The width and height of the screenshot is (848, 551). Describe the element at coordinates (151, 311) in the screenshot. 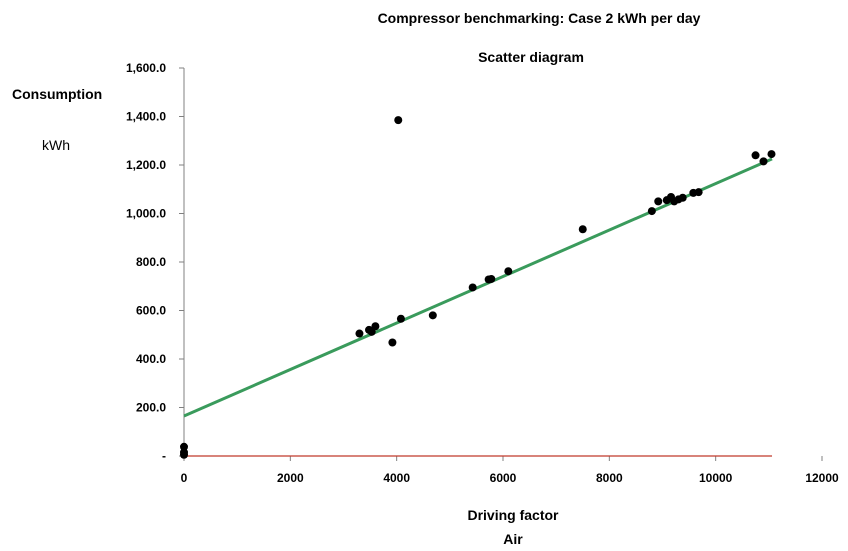

I see `y-tick-label: 600.0` at that location.